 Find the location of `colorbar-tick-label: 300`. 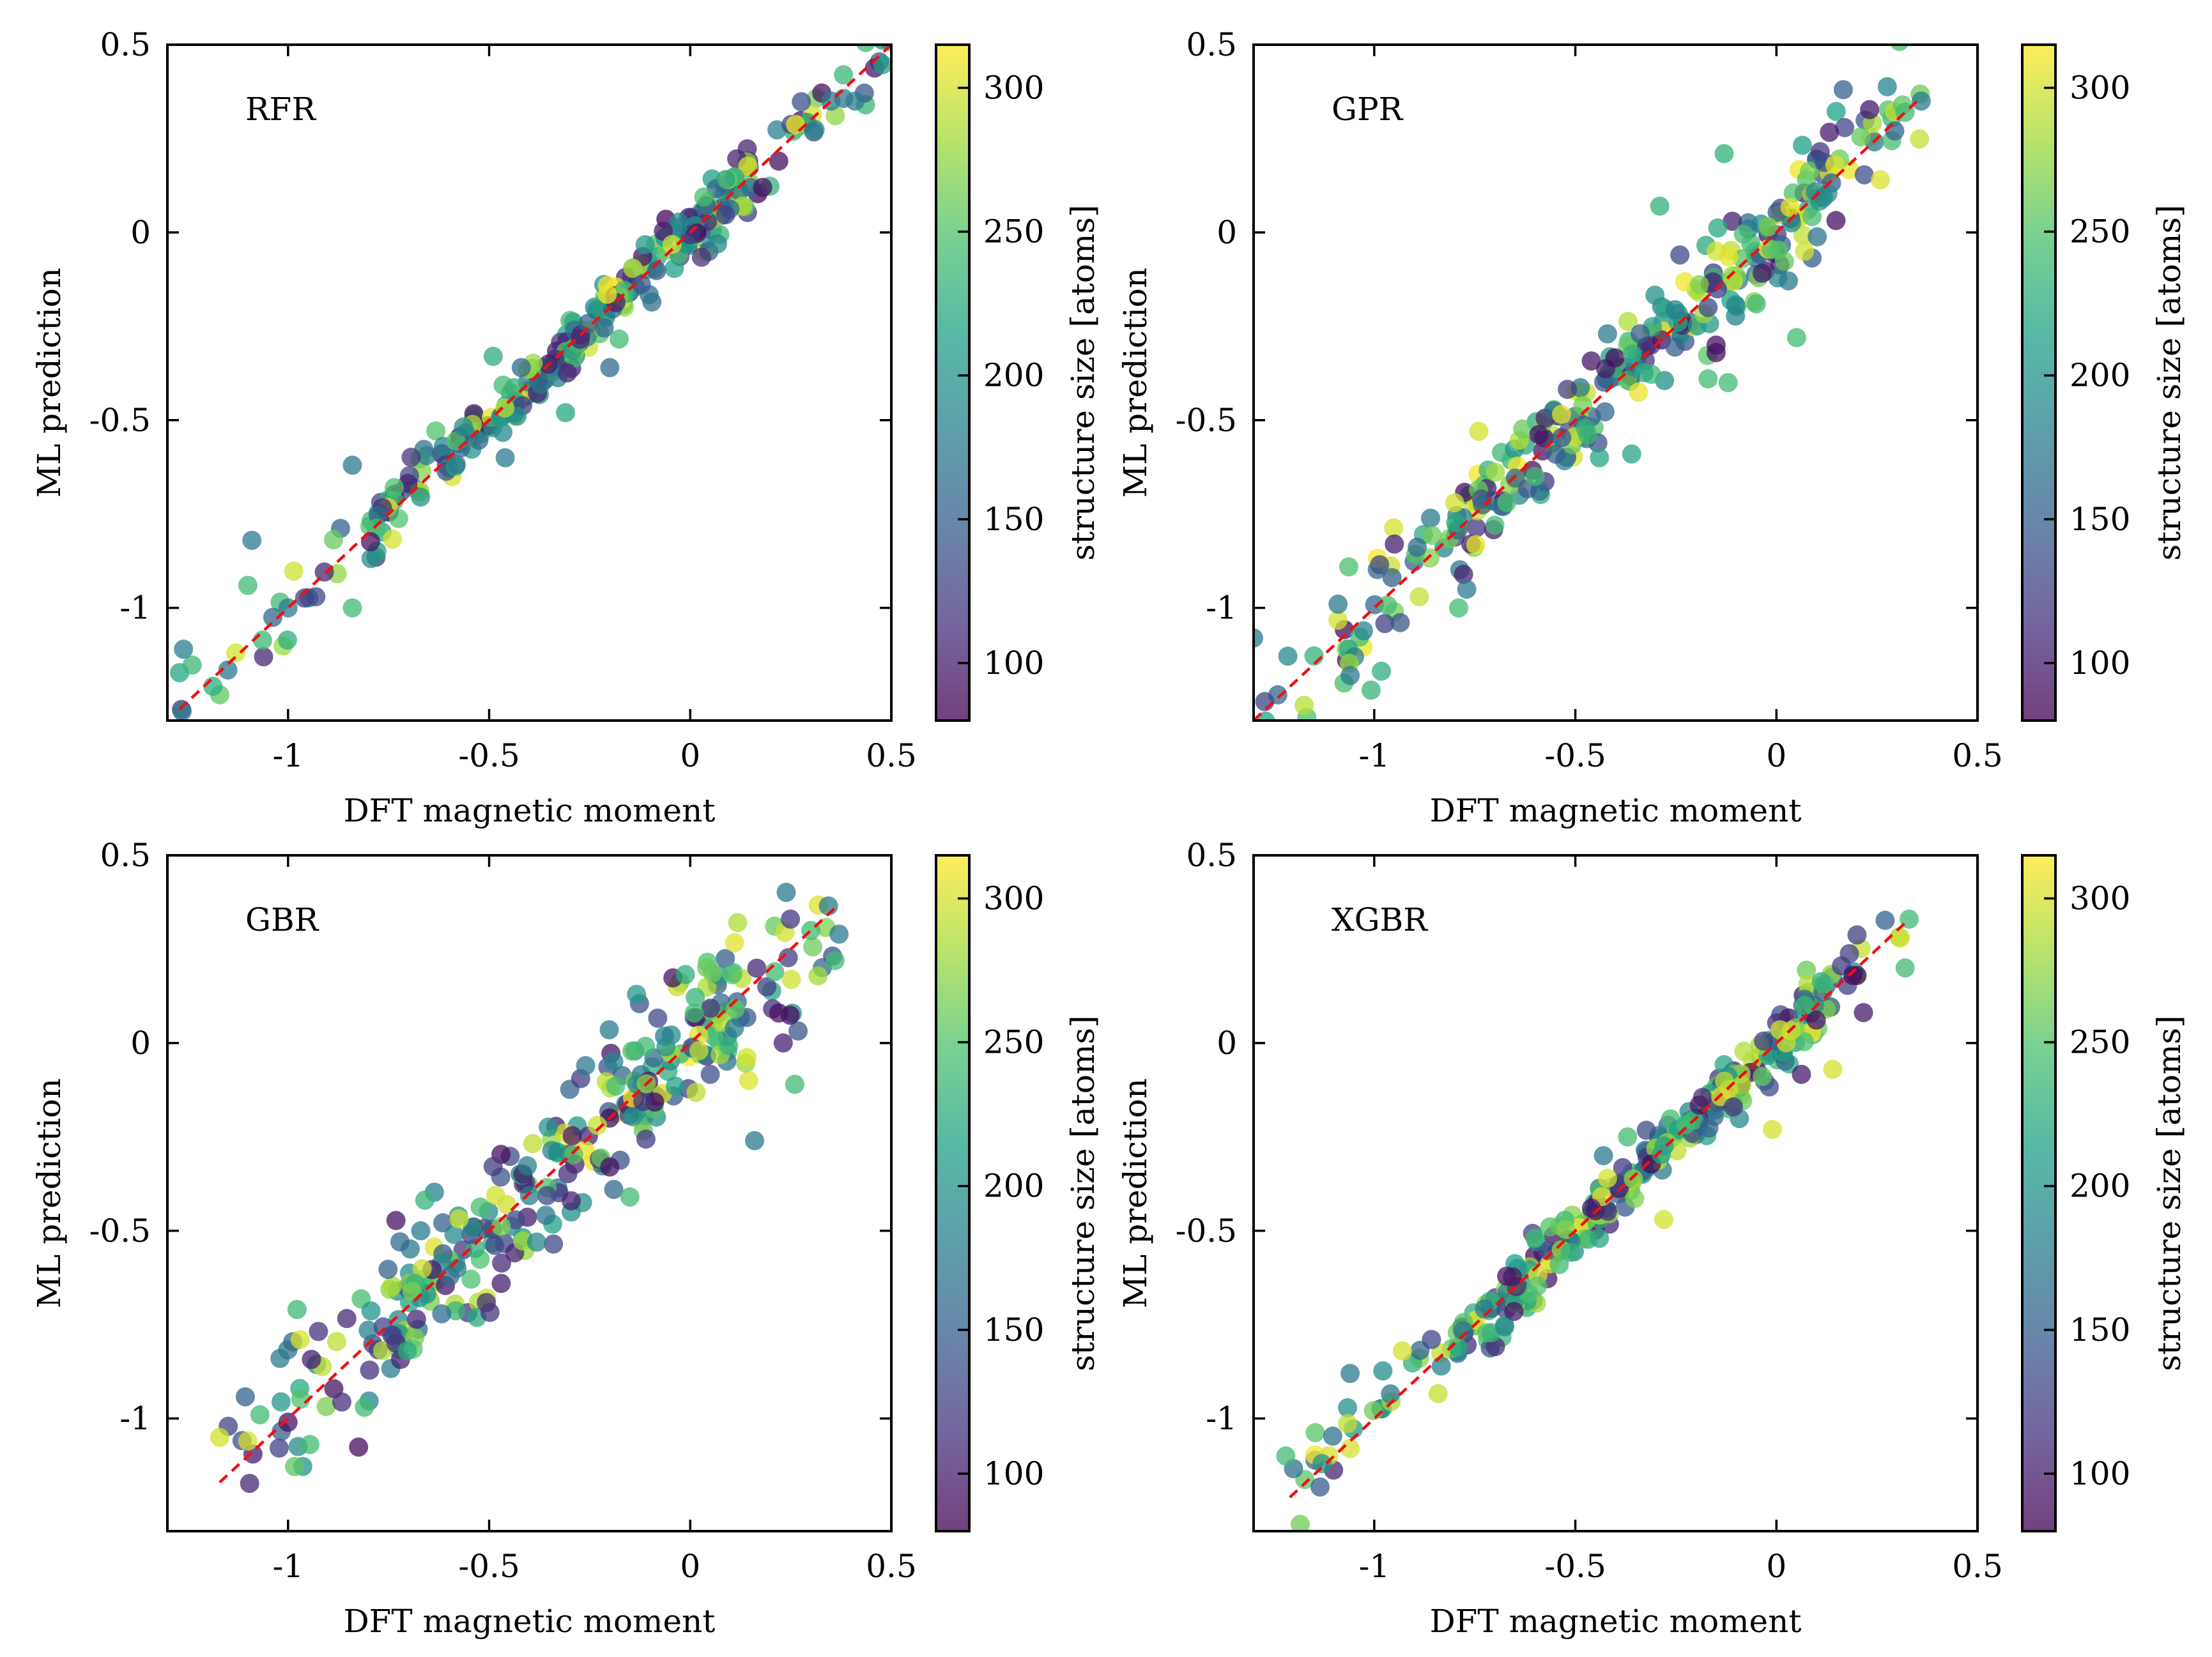

colorbar-tick-label: 300 is located at coordinates (2100, 88).